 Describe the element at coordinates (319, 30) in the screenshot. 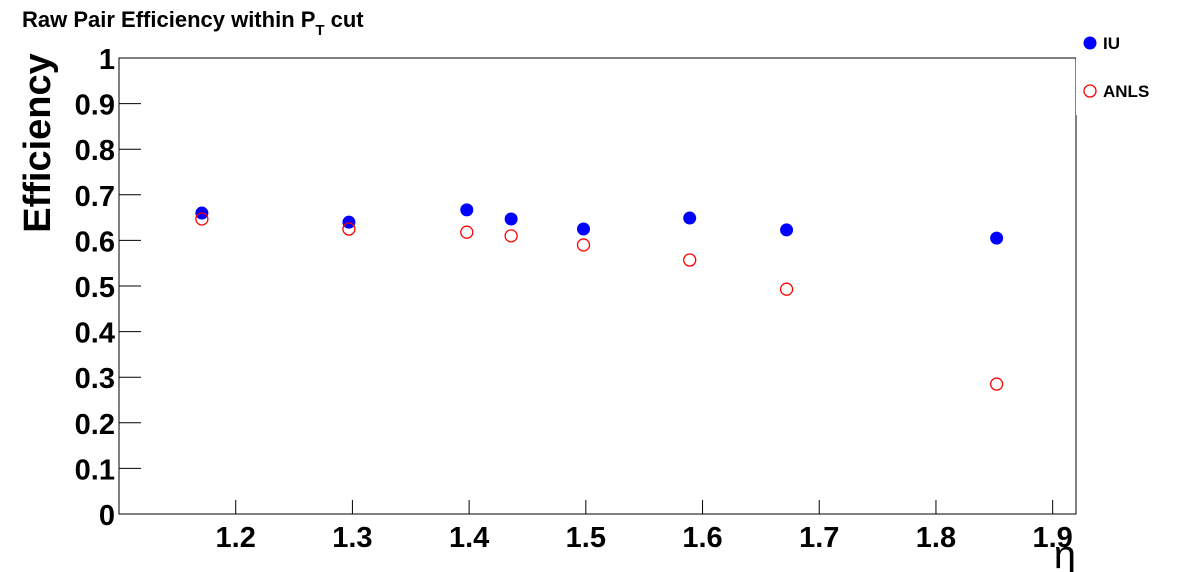

I see `title-subscript: T` at that location.